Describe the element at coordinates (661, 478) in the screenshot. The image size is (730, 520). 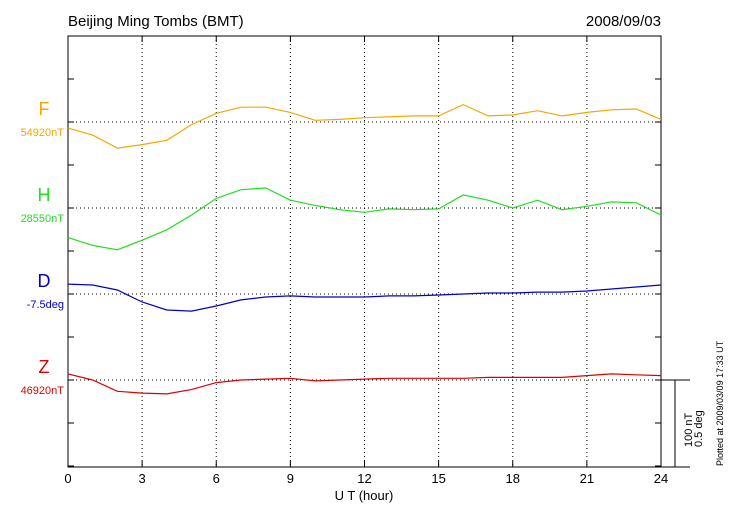
I see `x-tick-label: 24` at that location.